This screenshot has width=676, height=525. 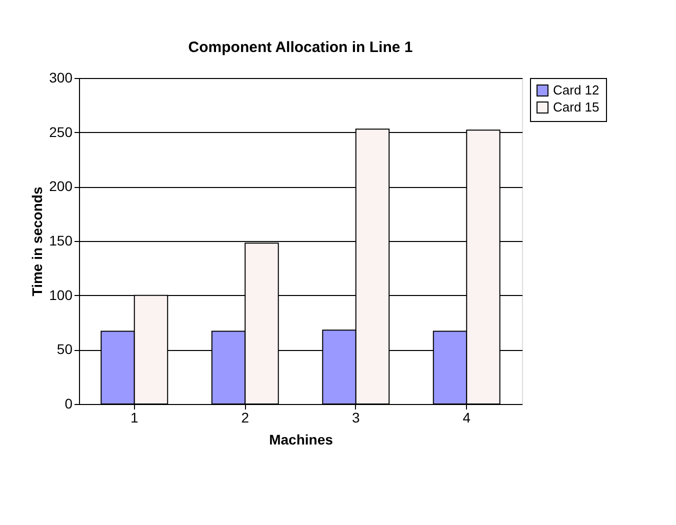 I want to click on y-tick-label: 150, so click(x=61, y=240).